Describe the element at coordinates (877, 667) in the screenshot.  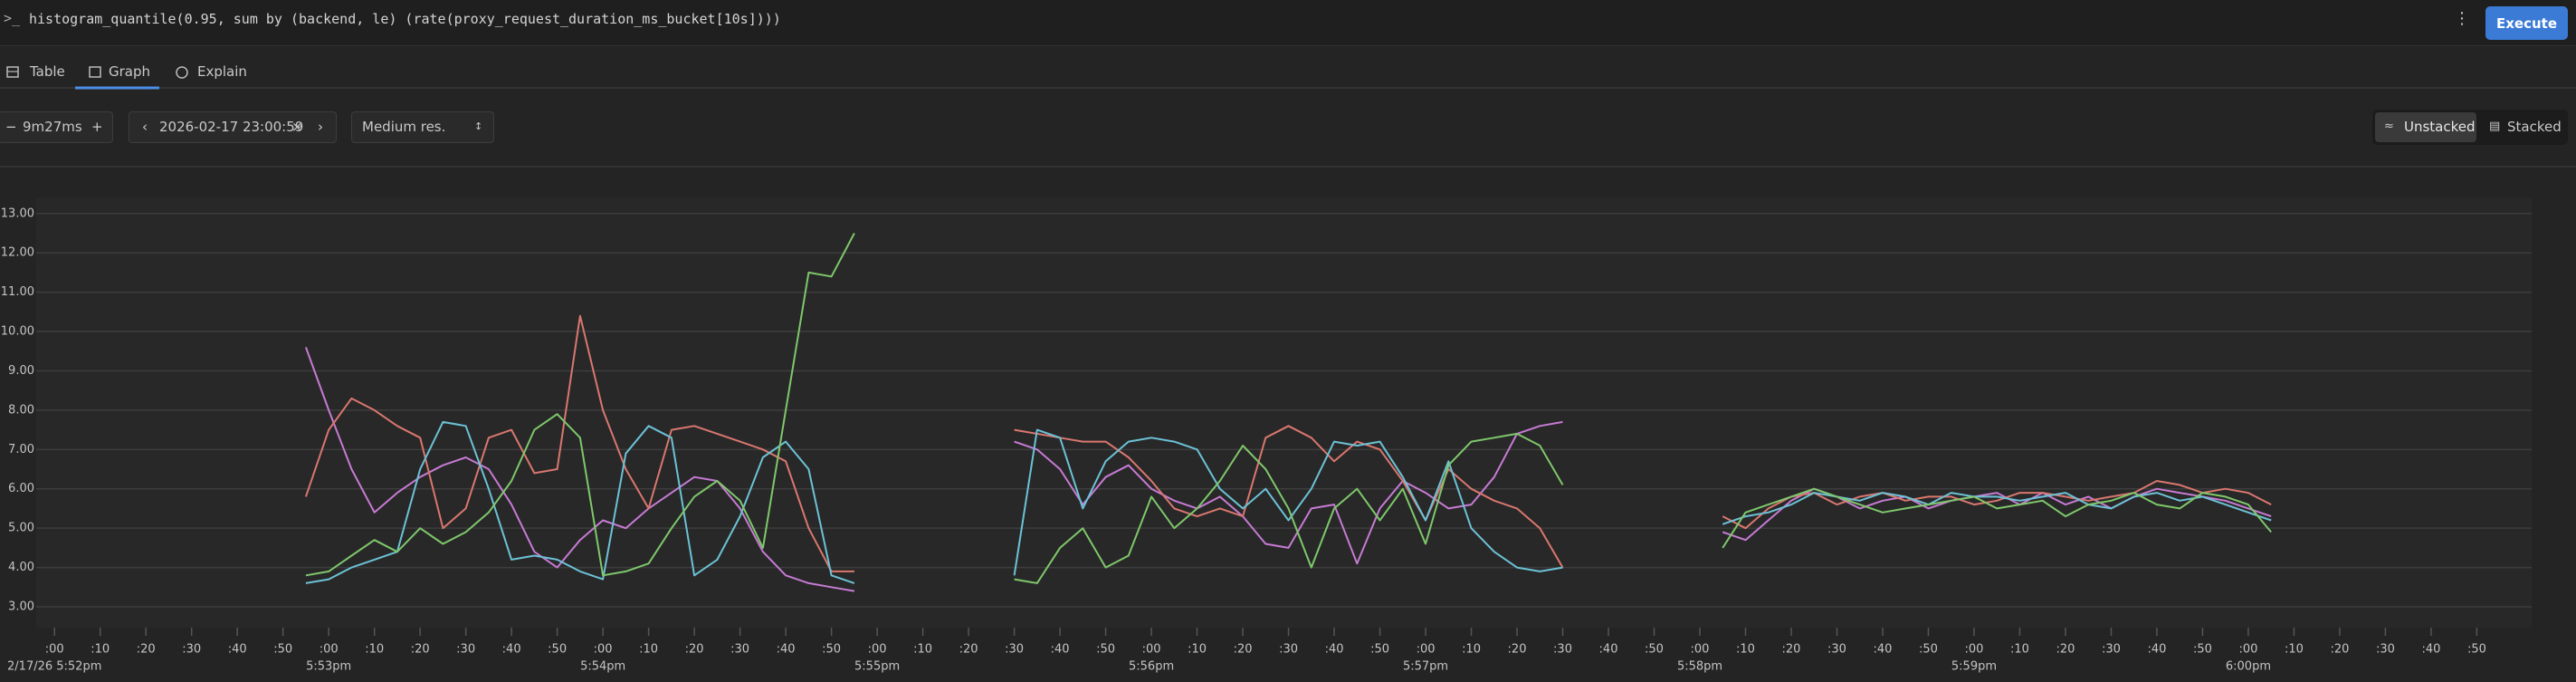
I see `x-minute-label: 5:55pm` at that location.